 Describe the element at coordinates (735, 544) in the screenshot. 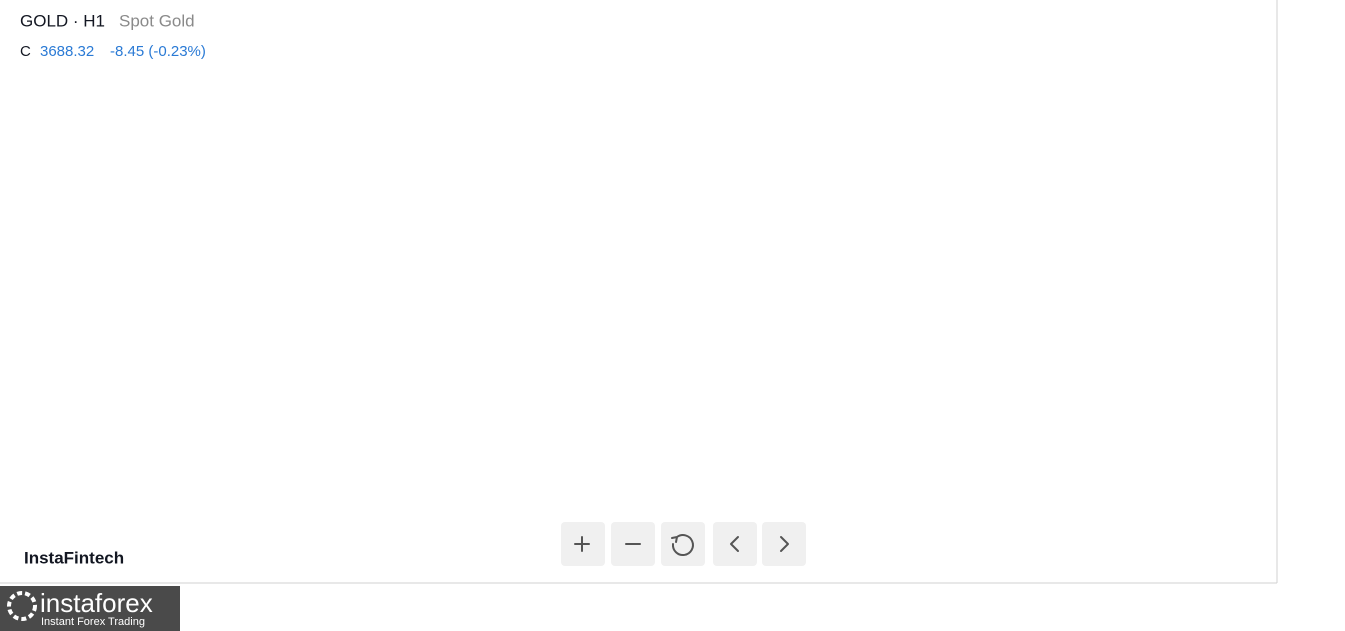

I see `scroll-left-button` at that location.